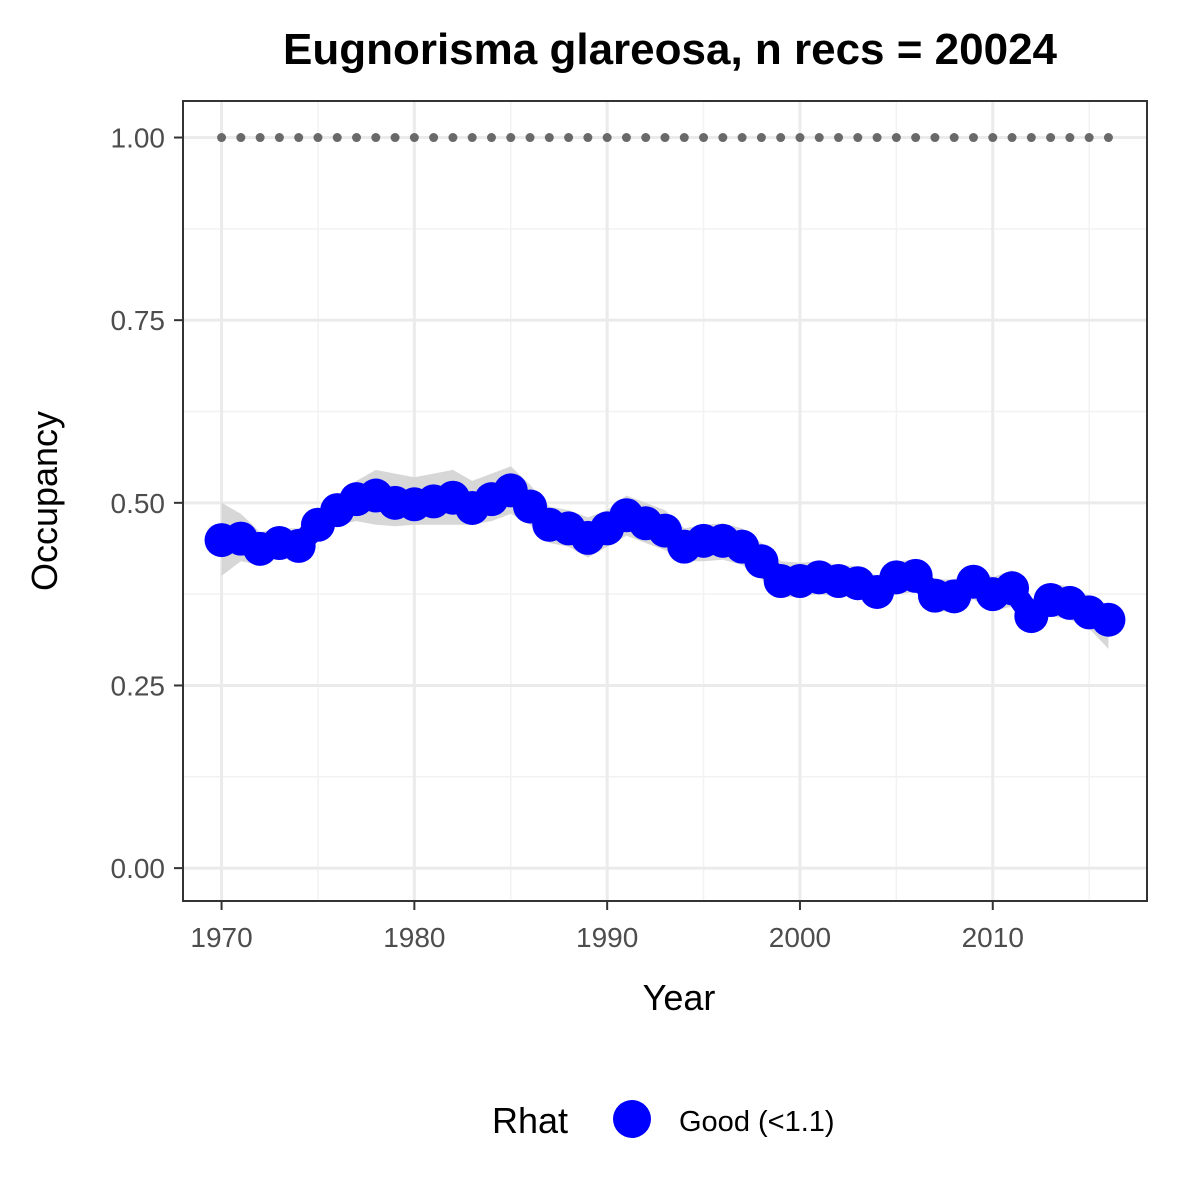  What do you see at coordinates (44, 501) in the screenshot?
I see `y-axis-title: Occupancy` at bounding box center [44, 501].